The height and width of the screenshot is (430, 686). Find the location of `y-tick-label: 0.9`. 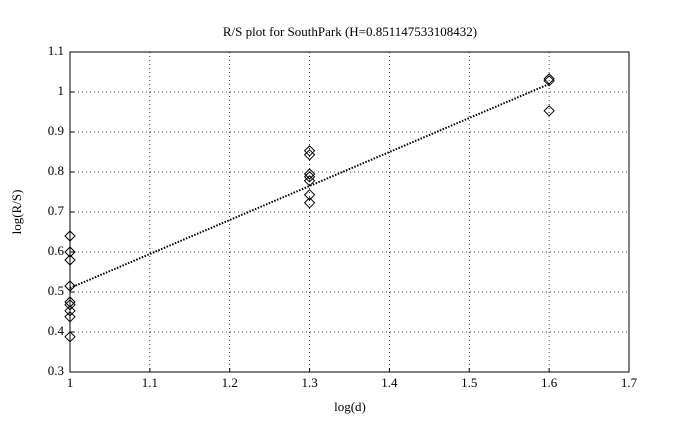

y-tick-label: 0.9 is located at coordinates (56, 130).